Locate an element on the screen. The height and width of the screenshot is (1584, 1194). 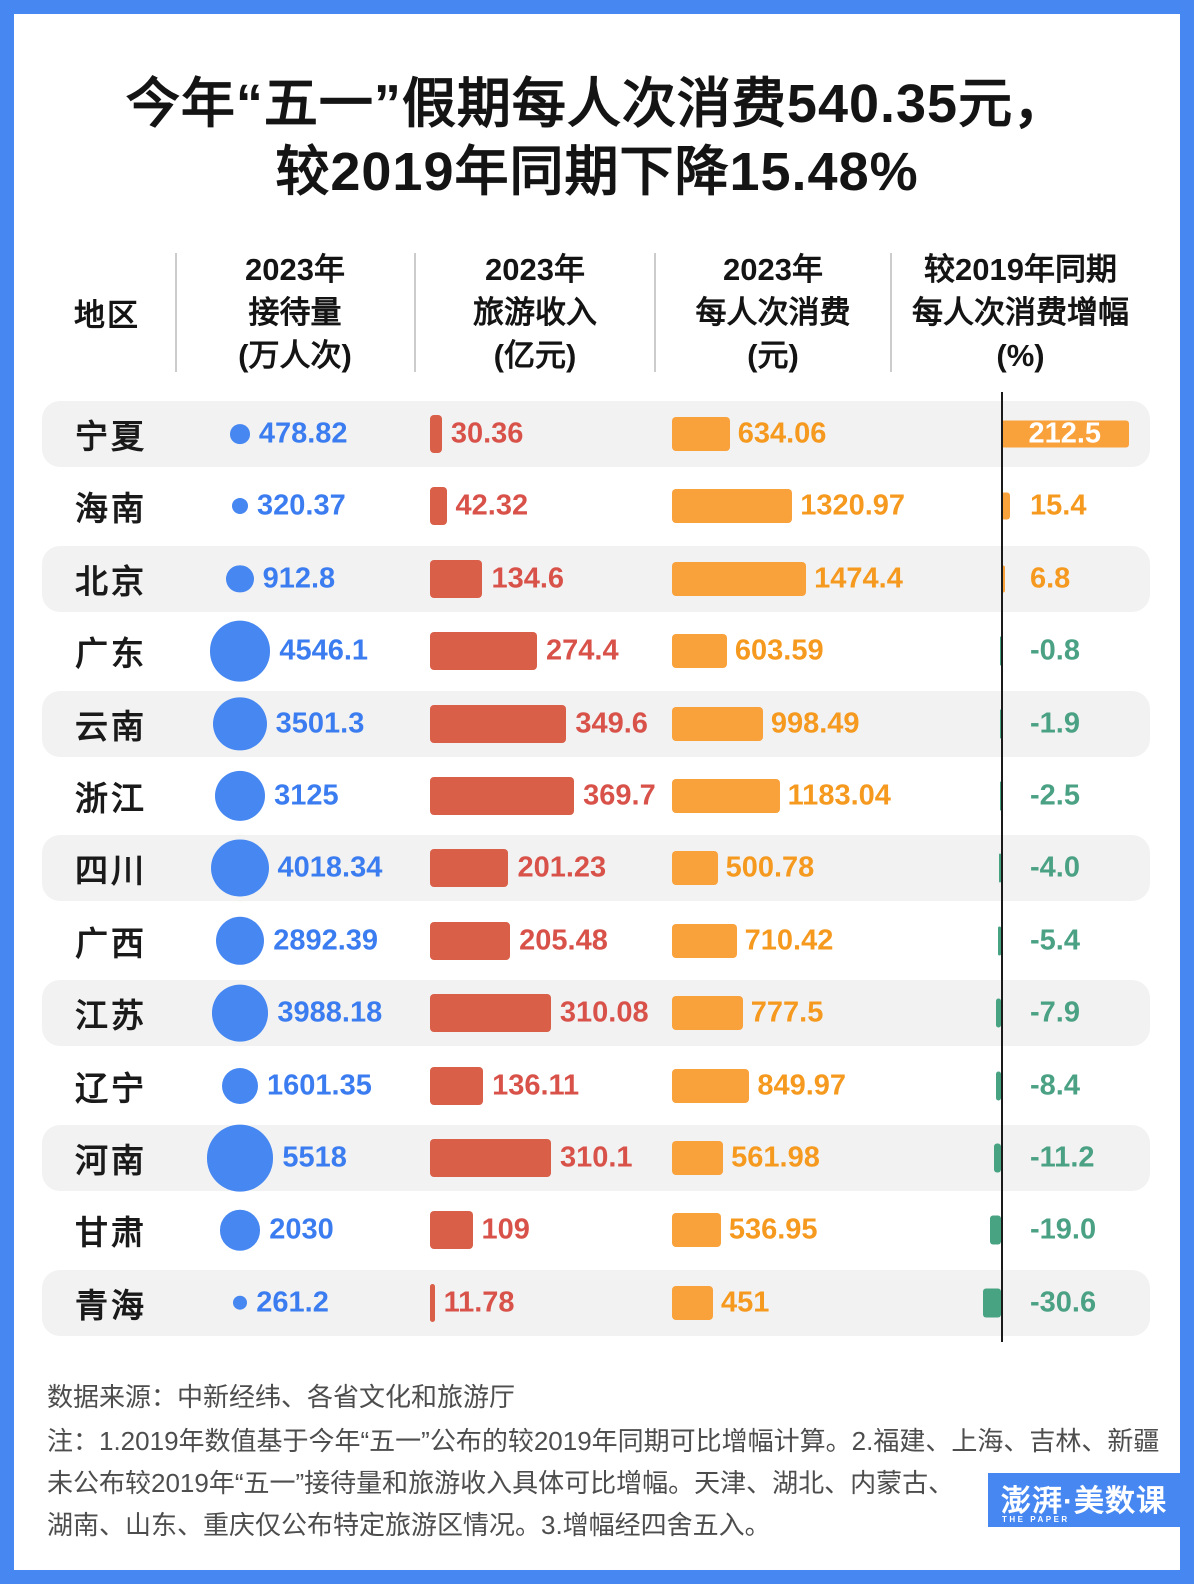
revenue-value: 205.48 is located at coordinates (563, 940).